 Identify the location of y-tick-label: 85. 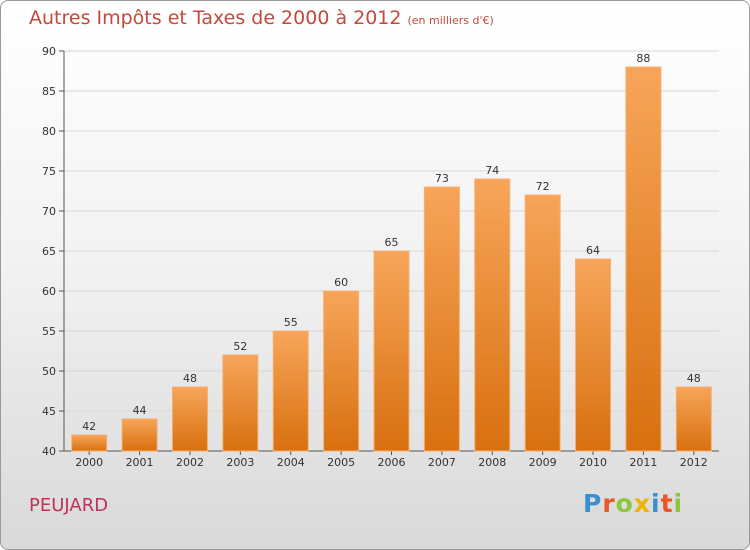
(49, 91).